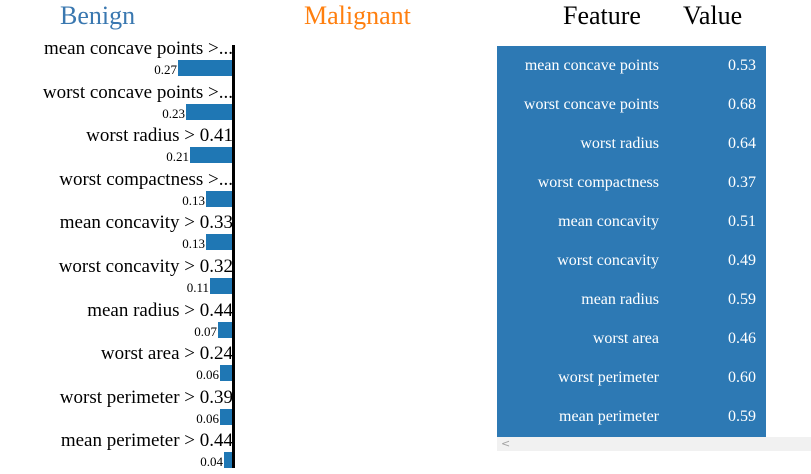 The image size is (811, 474). Describe the element at coordinates (159, 136) in the screenshot. I see `chart-category-label: worst radius > 0.41` at that location.